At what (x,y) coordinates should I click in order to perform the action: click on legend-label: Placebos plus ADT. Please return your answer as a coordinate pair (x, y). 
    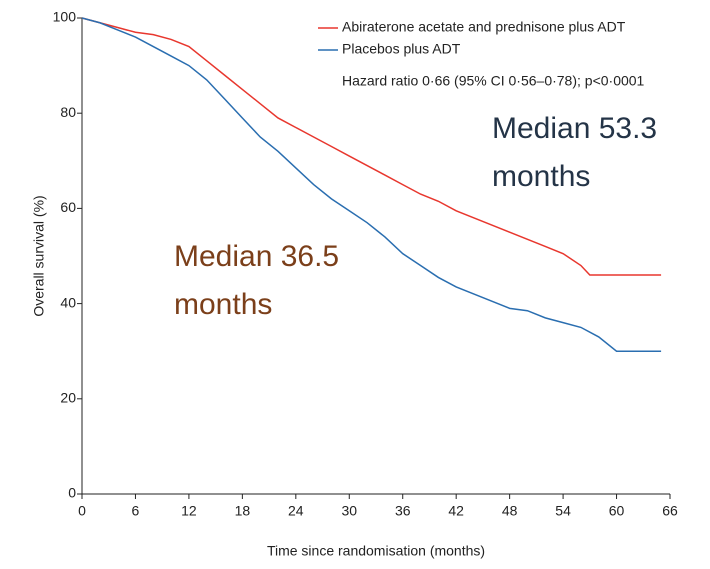
    Looking at the image, I should click on (401, 49).